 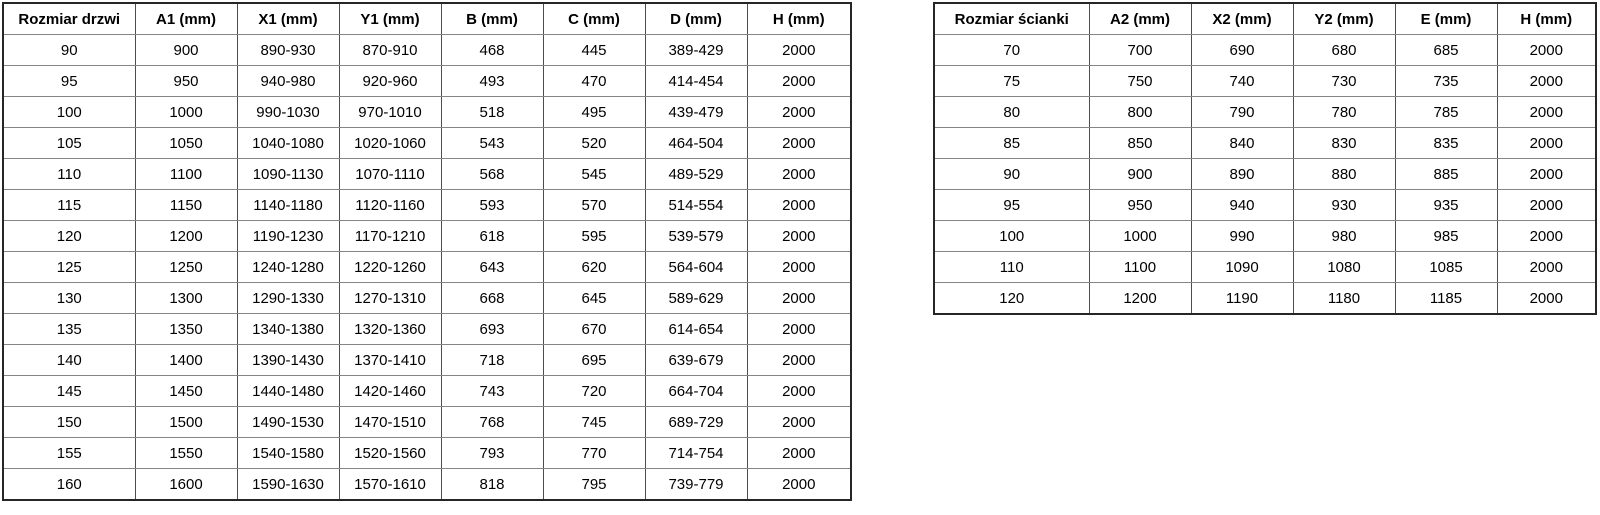 What do you see at coordinates (288, 50) in the screenshot?
I see `table-cell: 890-930` at bounding box center [288, 50].